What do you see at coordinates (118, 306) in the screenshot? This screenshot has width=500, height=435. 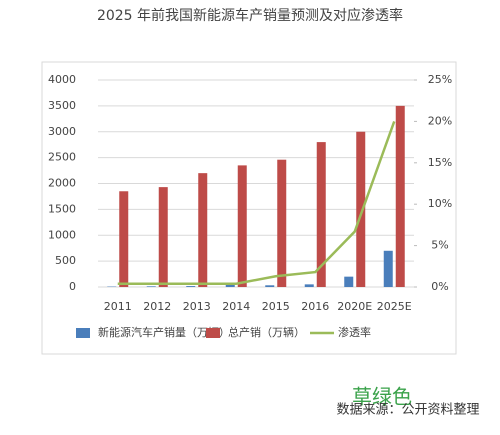 I see `x-tick-label: 2011` at bounding box center [118, 306].